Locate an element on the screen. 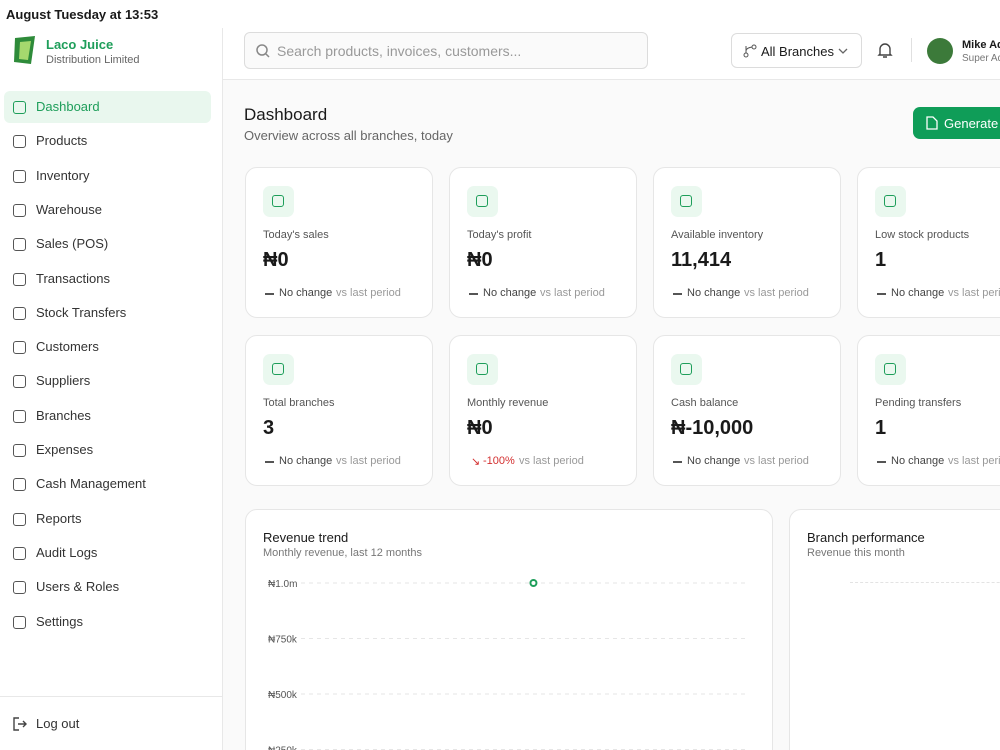  change-icon: ↘ is located at coordinates (476, 462).